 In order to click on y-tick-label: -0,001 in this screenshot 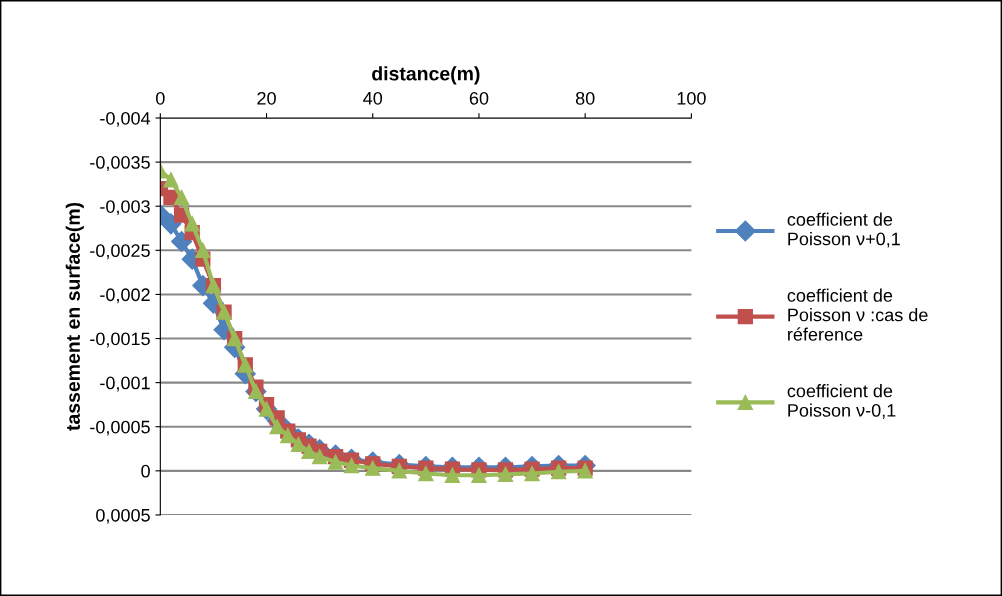, I will do `click(125, 384)`.